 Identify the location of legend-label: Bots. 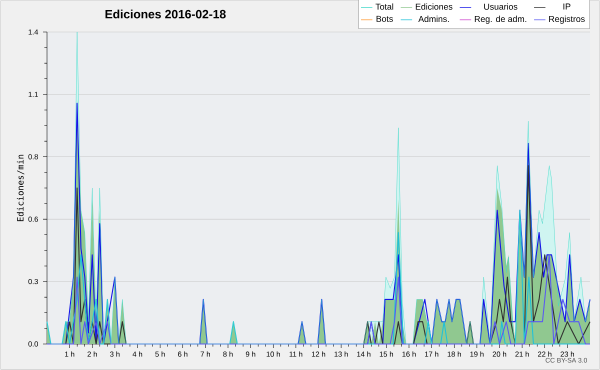
(384, 19).